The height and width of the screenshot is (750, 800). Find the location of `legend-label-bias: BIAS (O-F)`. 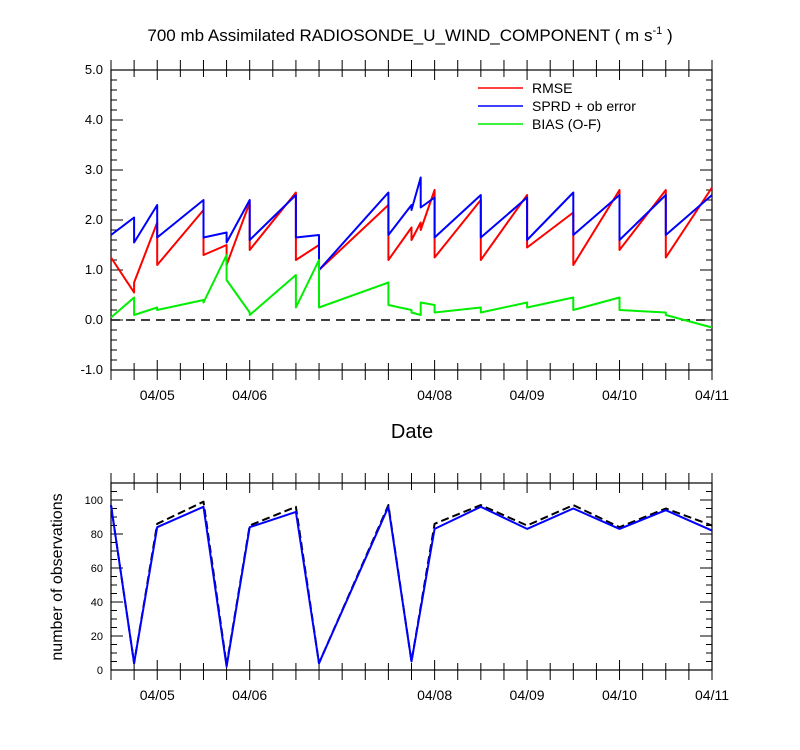

legend-label-bias: BIAS (O-F) is located at coordinates (566, 124).